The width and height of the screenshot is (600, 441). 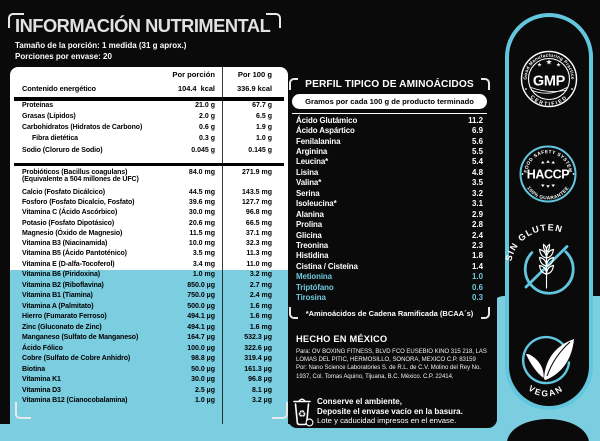 What do you see at coordinates (258, 359) in the screenshot?
I see `value-per-100g: 319.4 µg` at bounding box center [258, 359].